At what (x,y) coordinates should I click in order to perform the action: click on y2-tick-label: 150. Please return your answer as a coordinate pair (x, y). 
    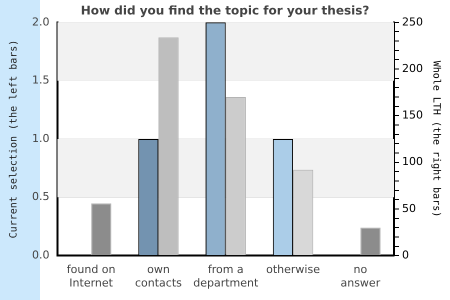
    Looking at the image, I should click on (413, 115).